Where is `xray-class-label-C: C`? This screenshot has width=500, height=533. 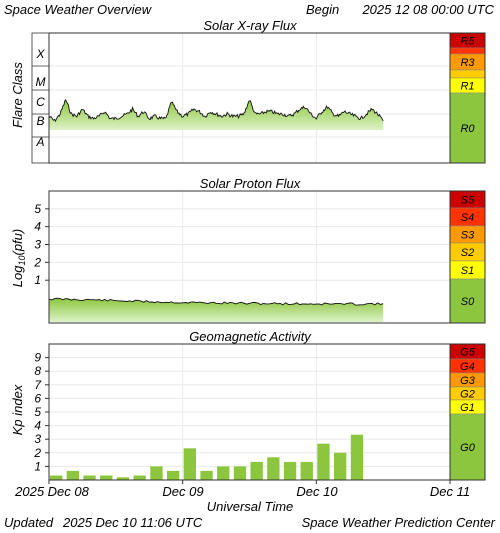 xray-class-label-C: C is located at coordinates (40, 102).